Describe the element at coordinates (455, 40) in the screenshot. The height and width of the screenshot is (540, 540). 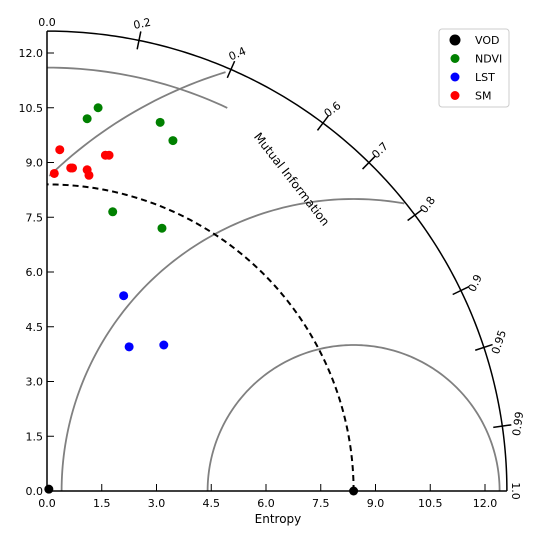
I see `legend-marker-vod` at that location.